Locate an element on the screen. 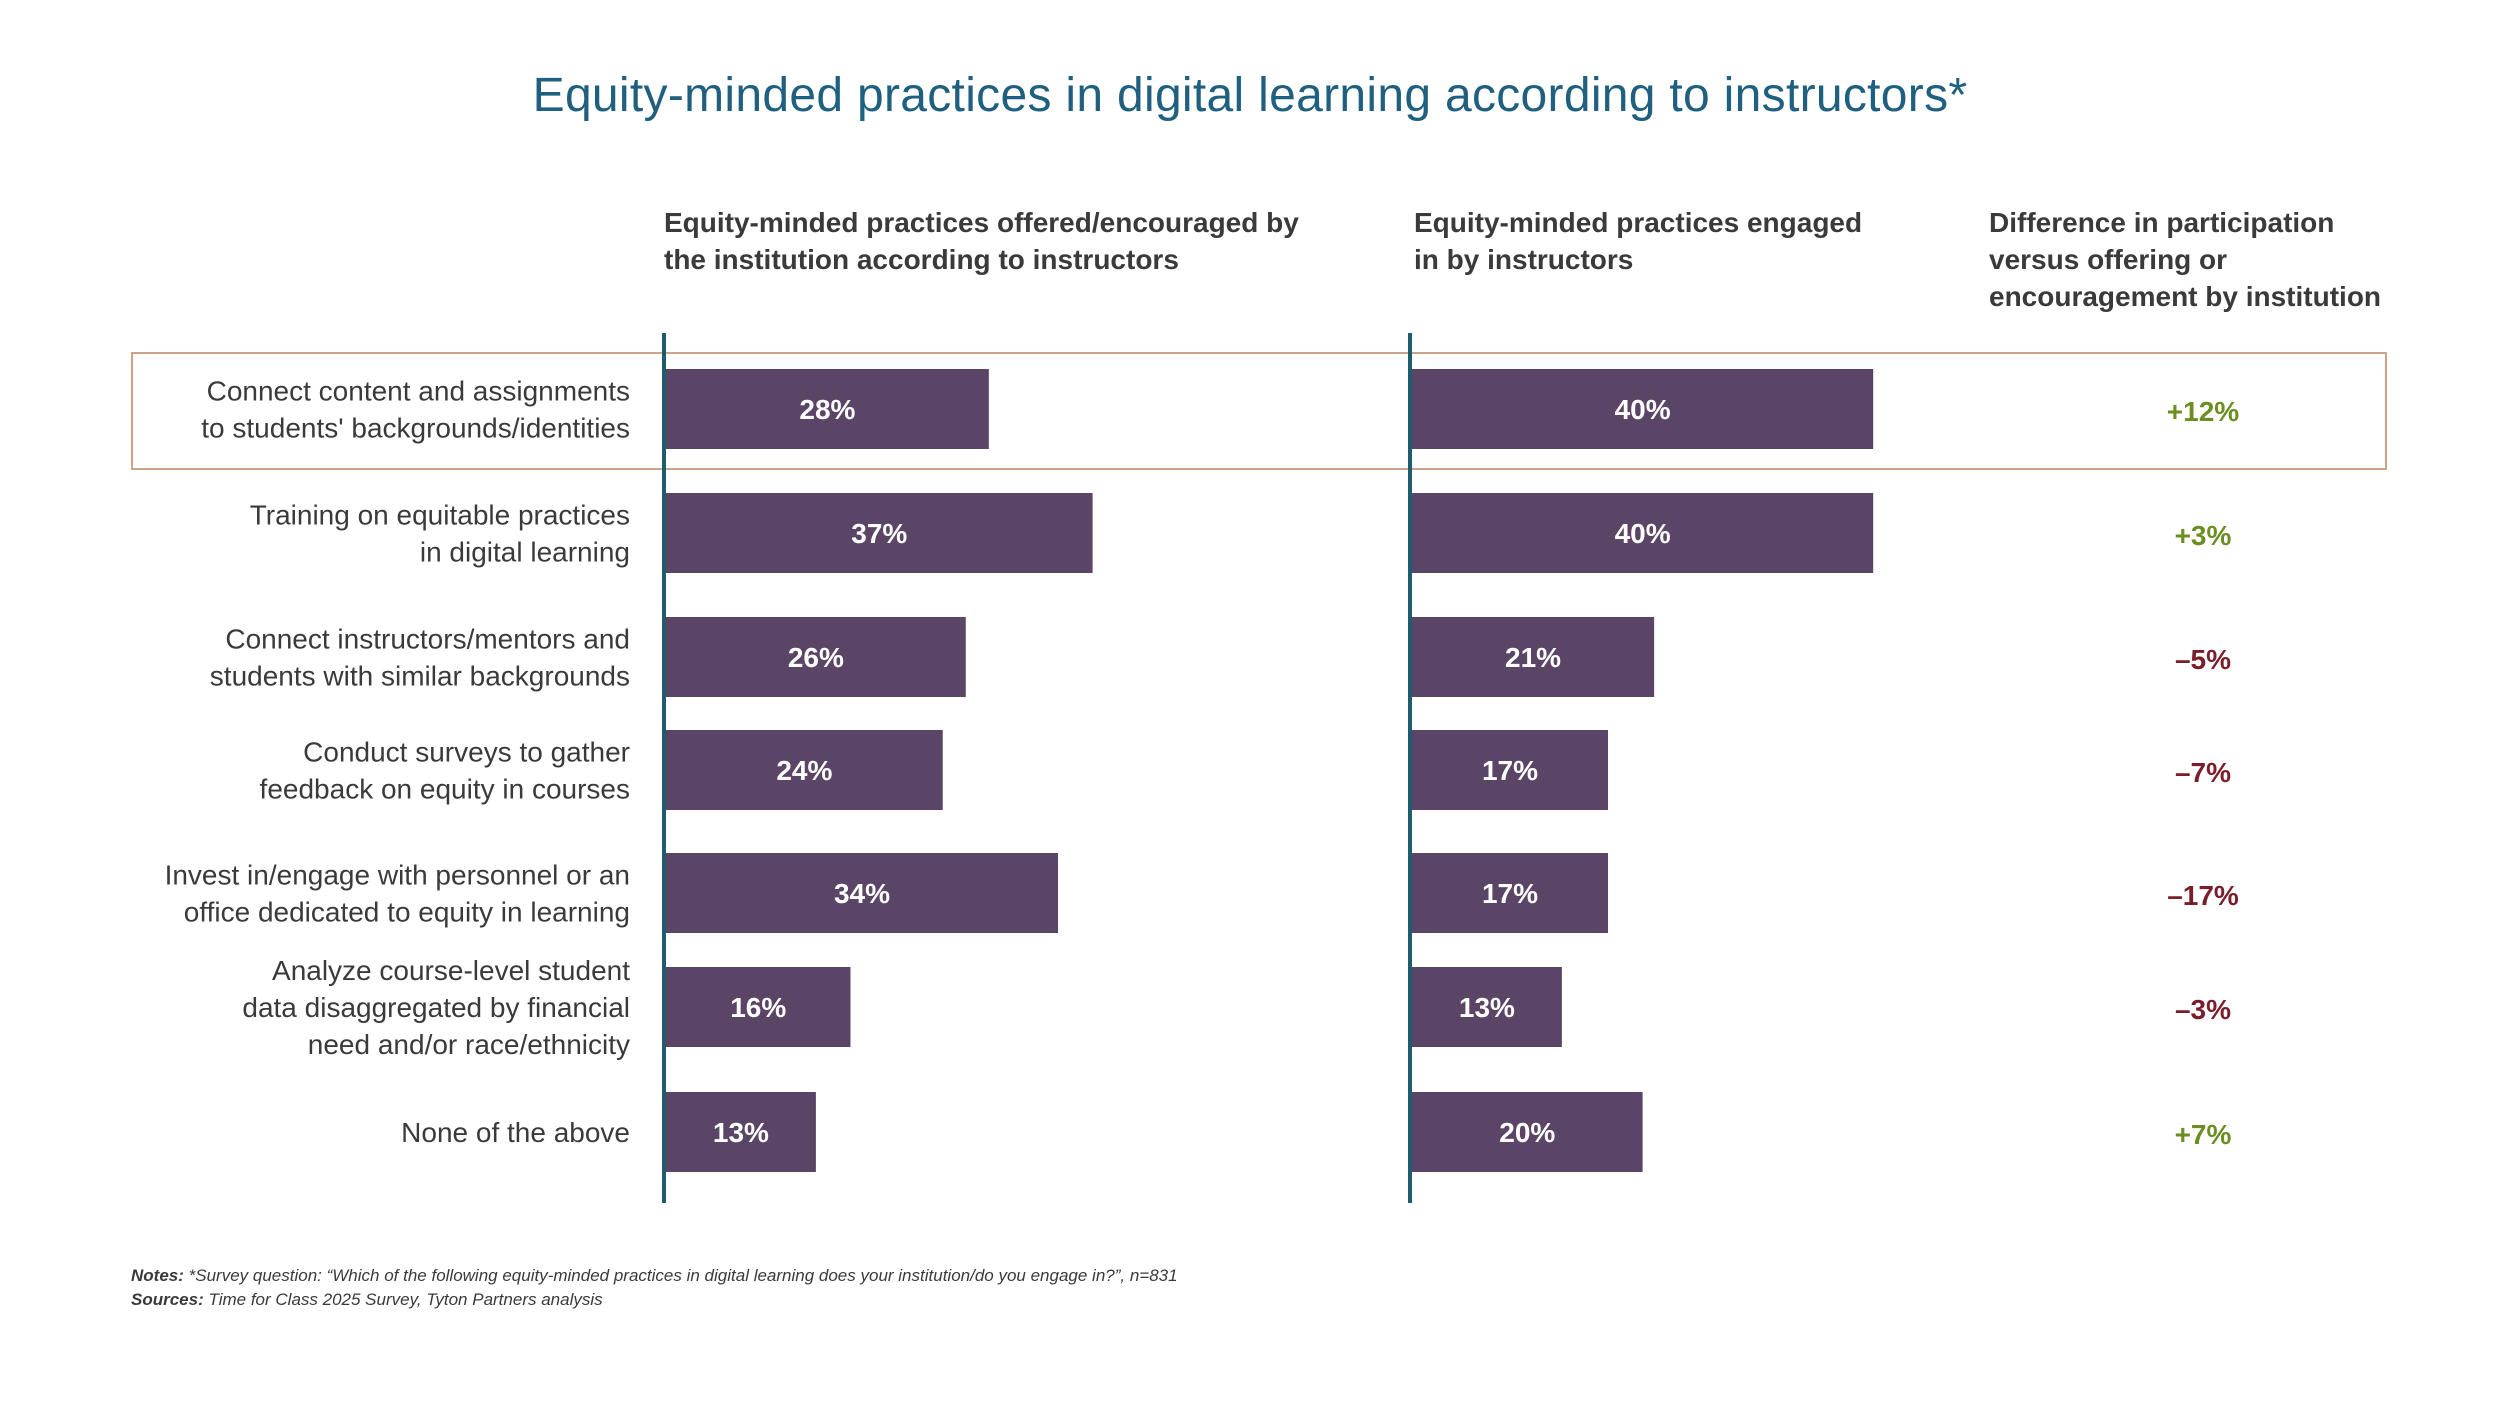 Image resolution: width=2500 pixels, height=1406 pixels. category-label: need and/or race/ethnicity is located at coordinates (469, 1044).